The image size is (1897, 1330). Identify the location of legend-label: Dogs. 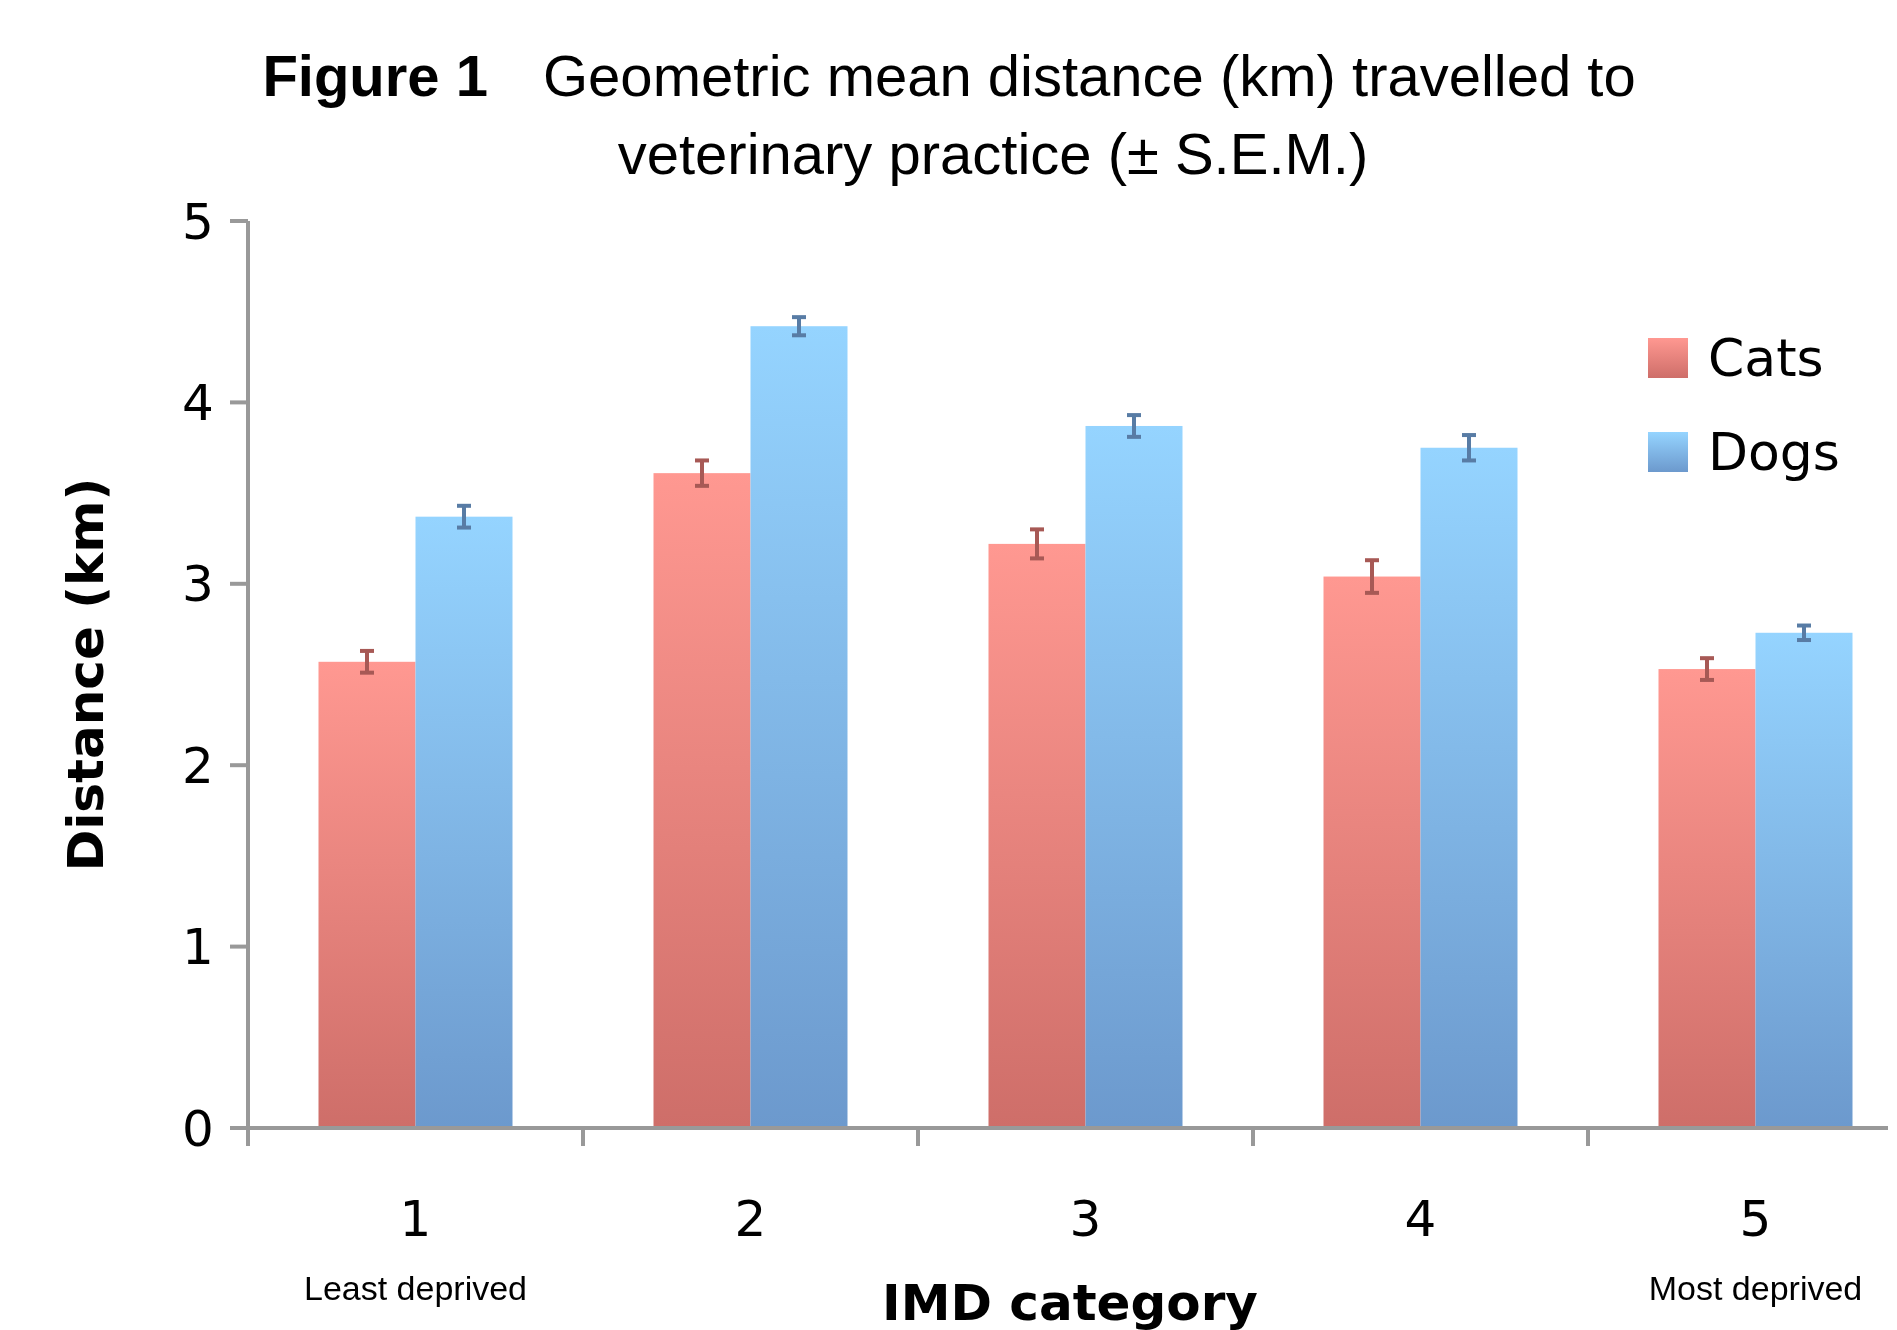
(1774, 452).